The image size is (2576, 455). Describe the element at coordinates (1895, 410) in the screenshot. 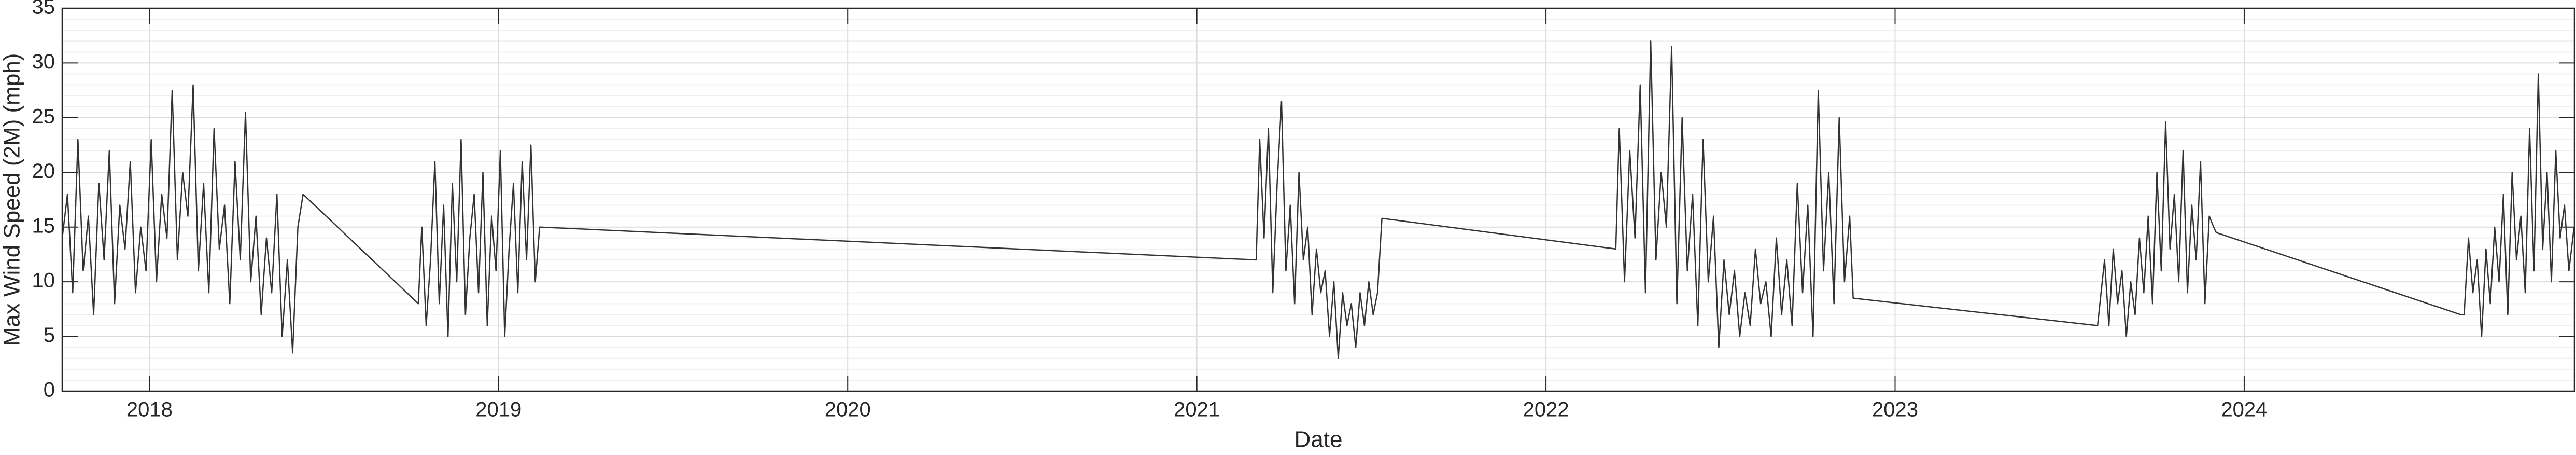

I see `x-tick-label: 2023` at that location.